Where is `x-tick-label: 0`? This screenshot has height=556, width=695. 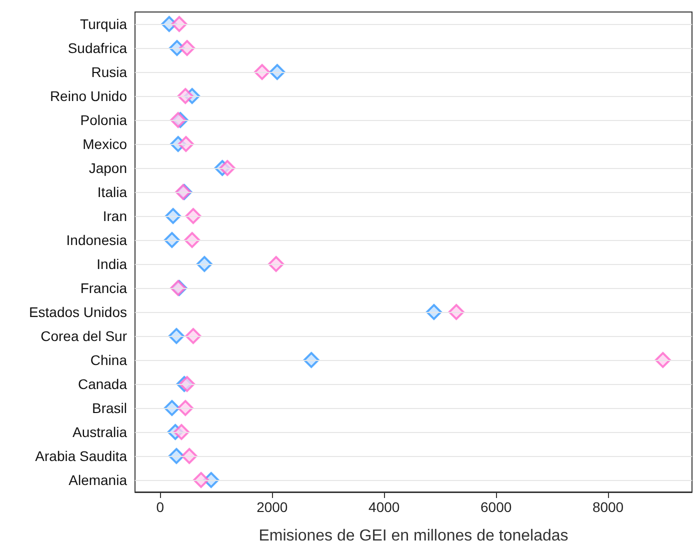 x-tick-label: 0 is located at coordinates (160, 507).